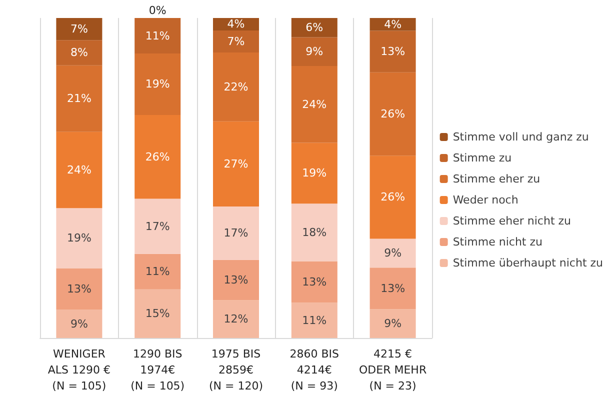 This screenshot has height=400, width=612. Describe the element at coordinates (79, 370) in the screenshot. I see `x-tick-label: WENIGER ALS 1290 € (N = 105)` at that location.